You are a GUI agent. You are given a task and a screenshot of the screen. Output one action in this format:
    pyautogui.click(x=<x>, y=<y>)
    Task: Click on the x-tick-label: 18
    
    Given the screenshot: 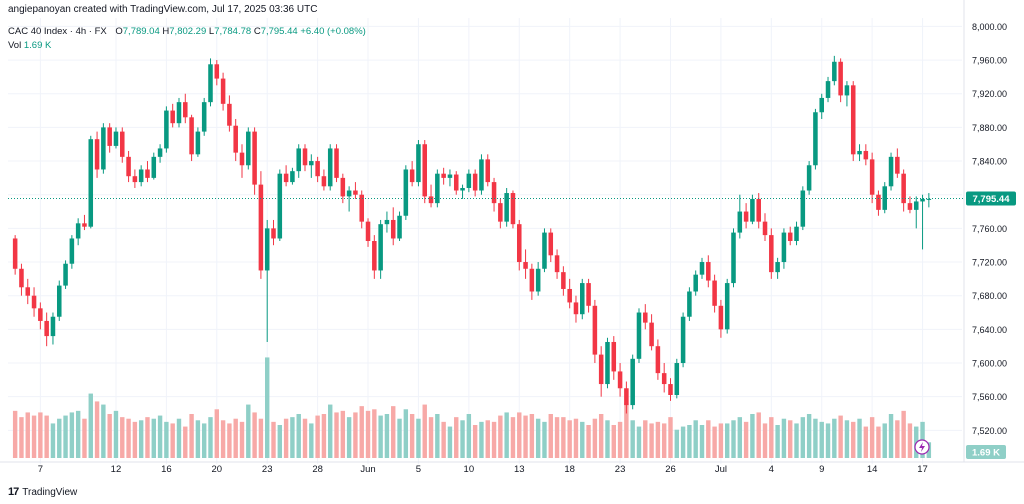 What is the action you would take?
    pyautogui.click(x=569, y=469)
    